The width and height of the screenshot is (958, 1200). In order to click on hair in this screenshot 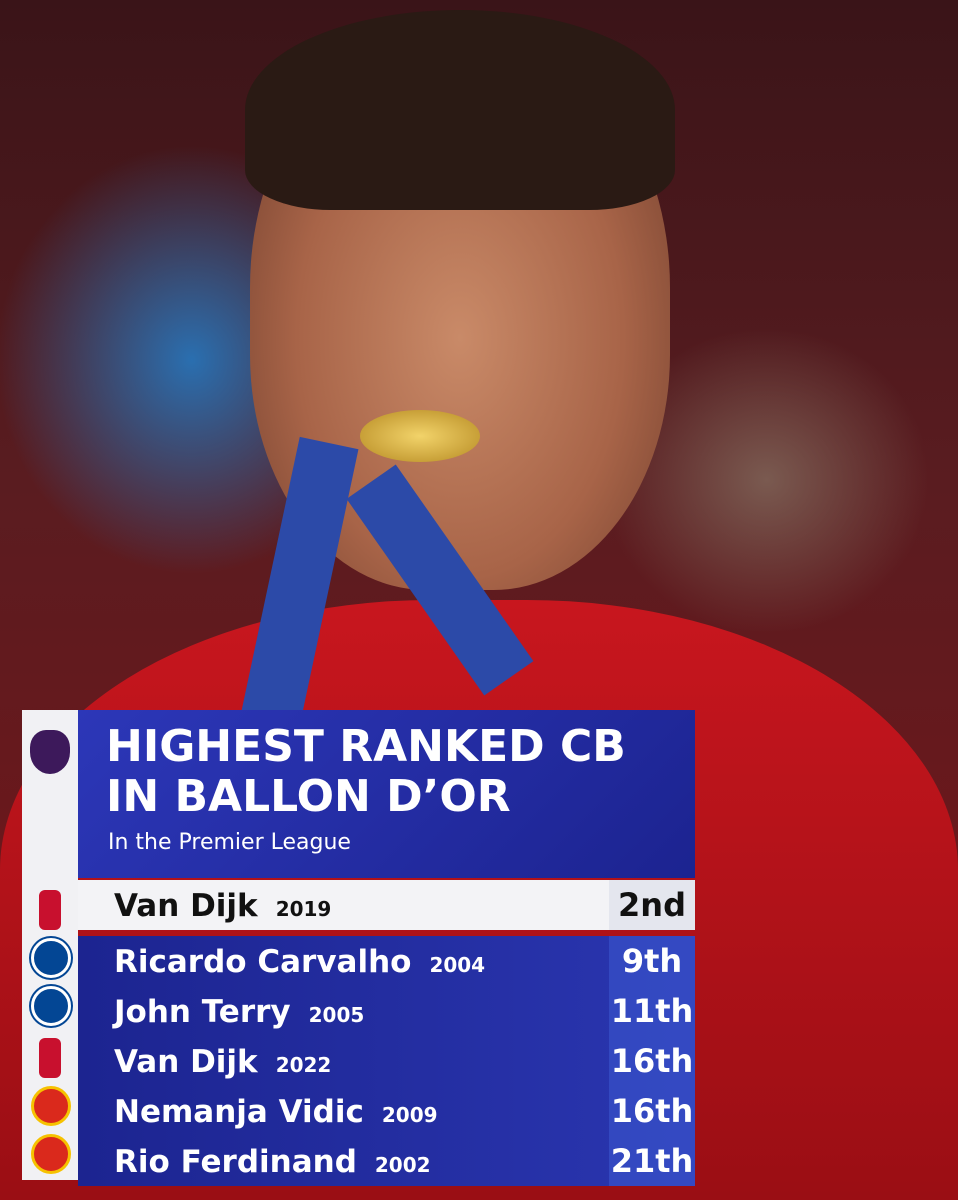, I will do `click(460, 110)`.